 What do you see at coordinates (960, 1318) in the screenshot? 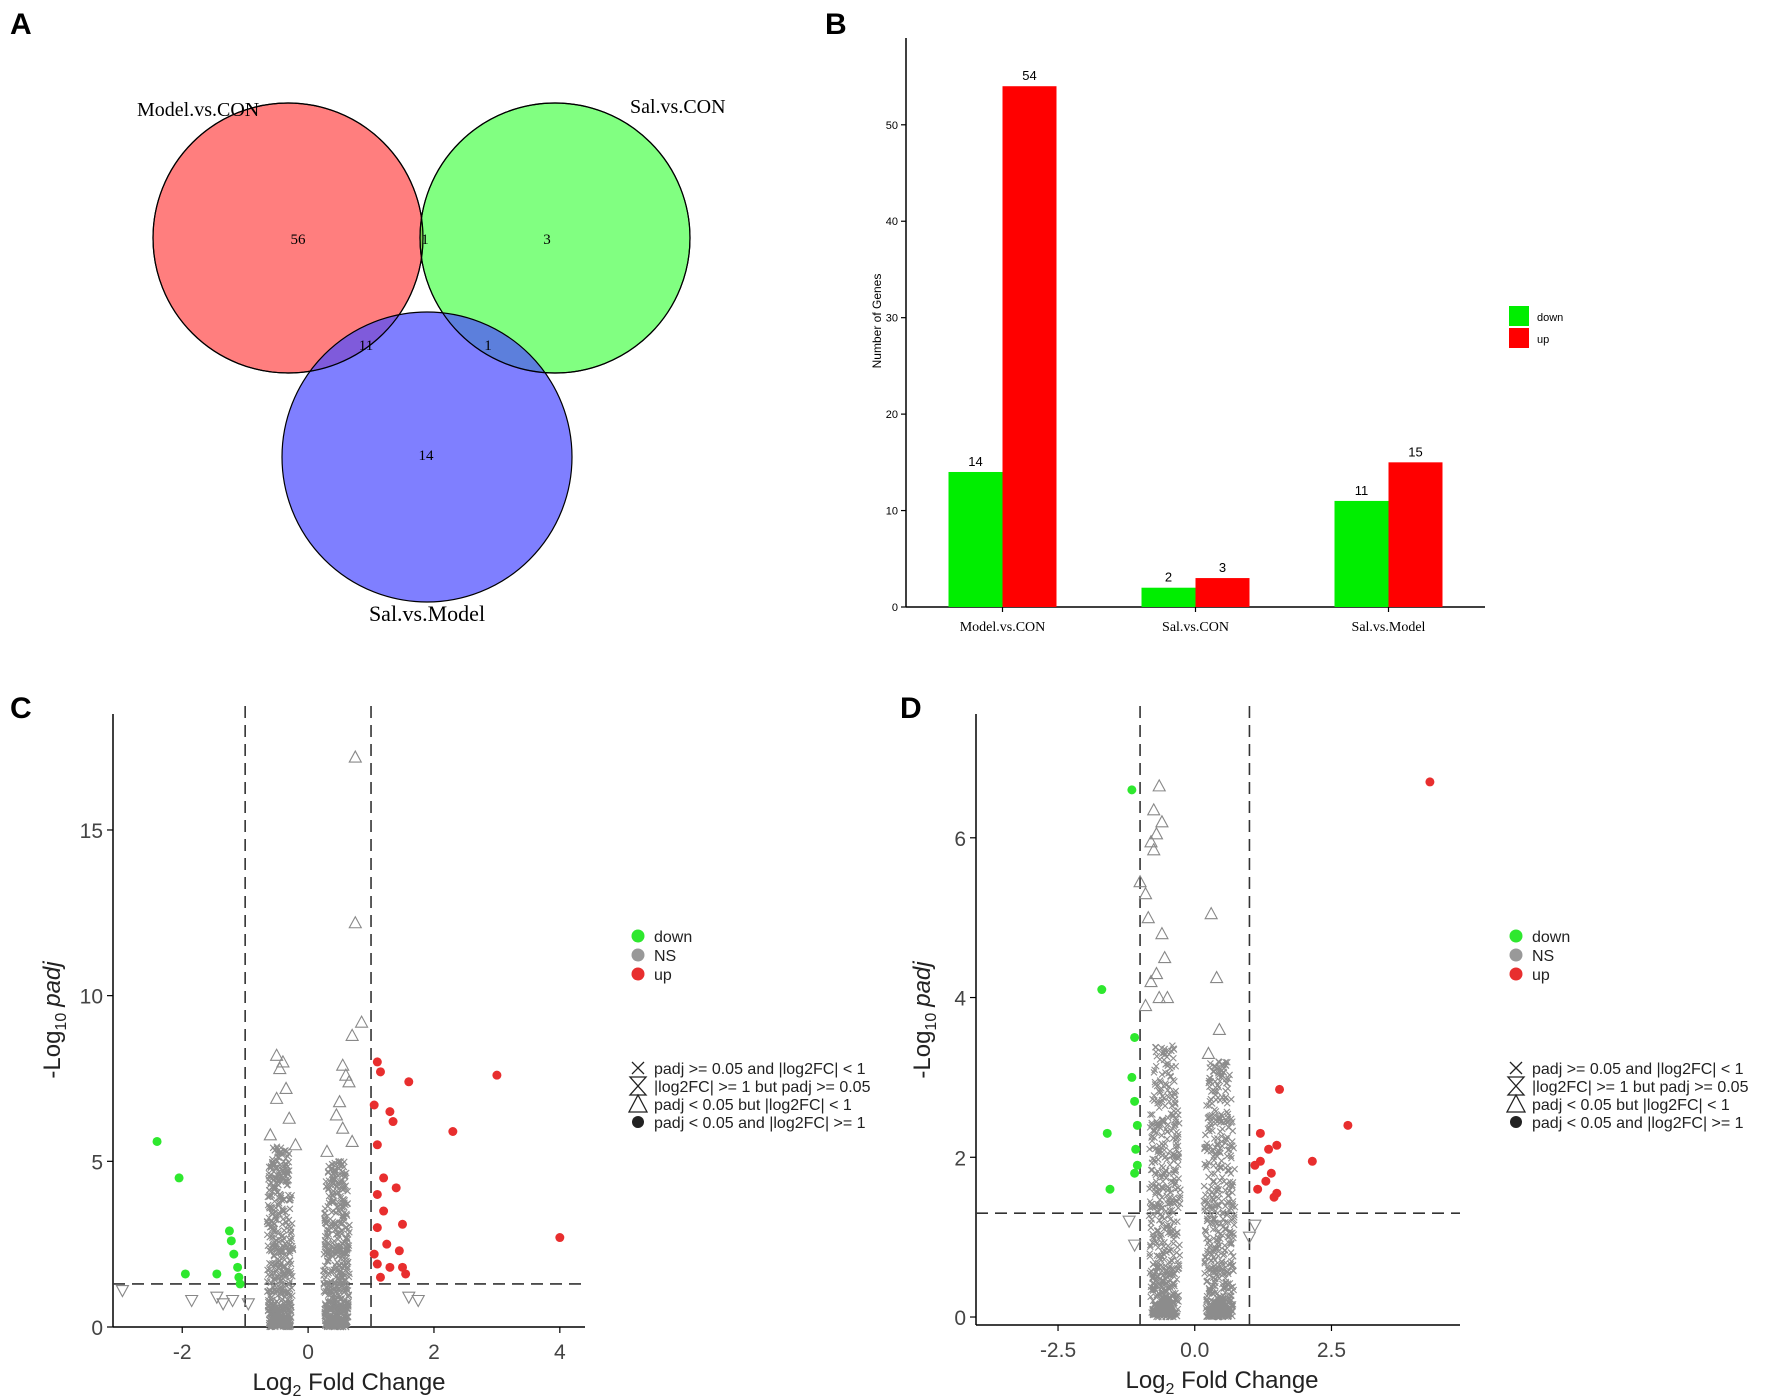
I see `volD-y-tick-label: 0` at bounding box center [960, 1318].